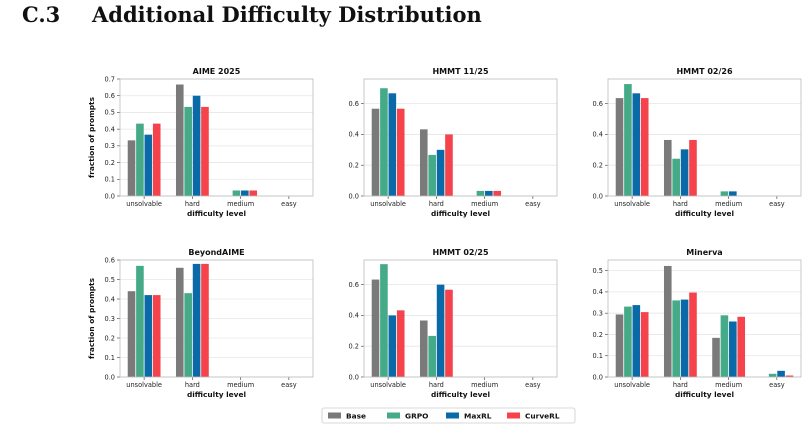  Describe the element at coordinates (789, 376) in the screenshot. I see `bar-curverl-easy` at that location.